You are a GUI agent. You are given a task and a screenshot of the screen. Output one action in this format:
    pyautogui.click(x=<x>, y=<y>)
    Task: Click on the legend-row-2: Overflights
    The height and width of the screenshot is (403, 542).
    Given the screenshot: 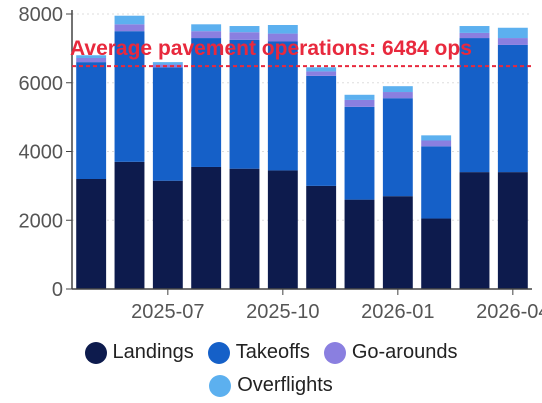 What is the action you would take?
    pyautogui.click(x=271, y=385)
    